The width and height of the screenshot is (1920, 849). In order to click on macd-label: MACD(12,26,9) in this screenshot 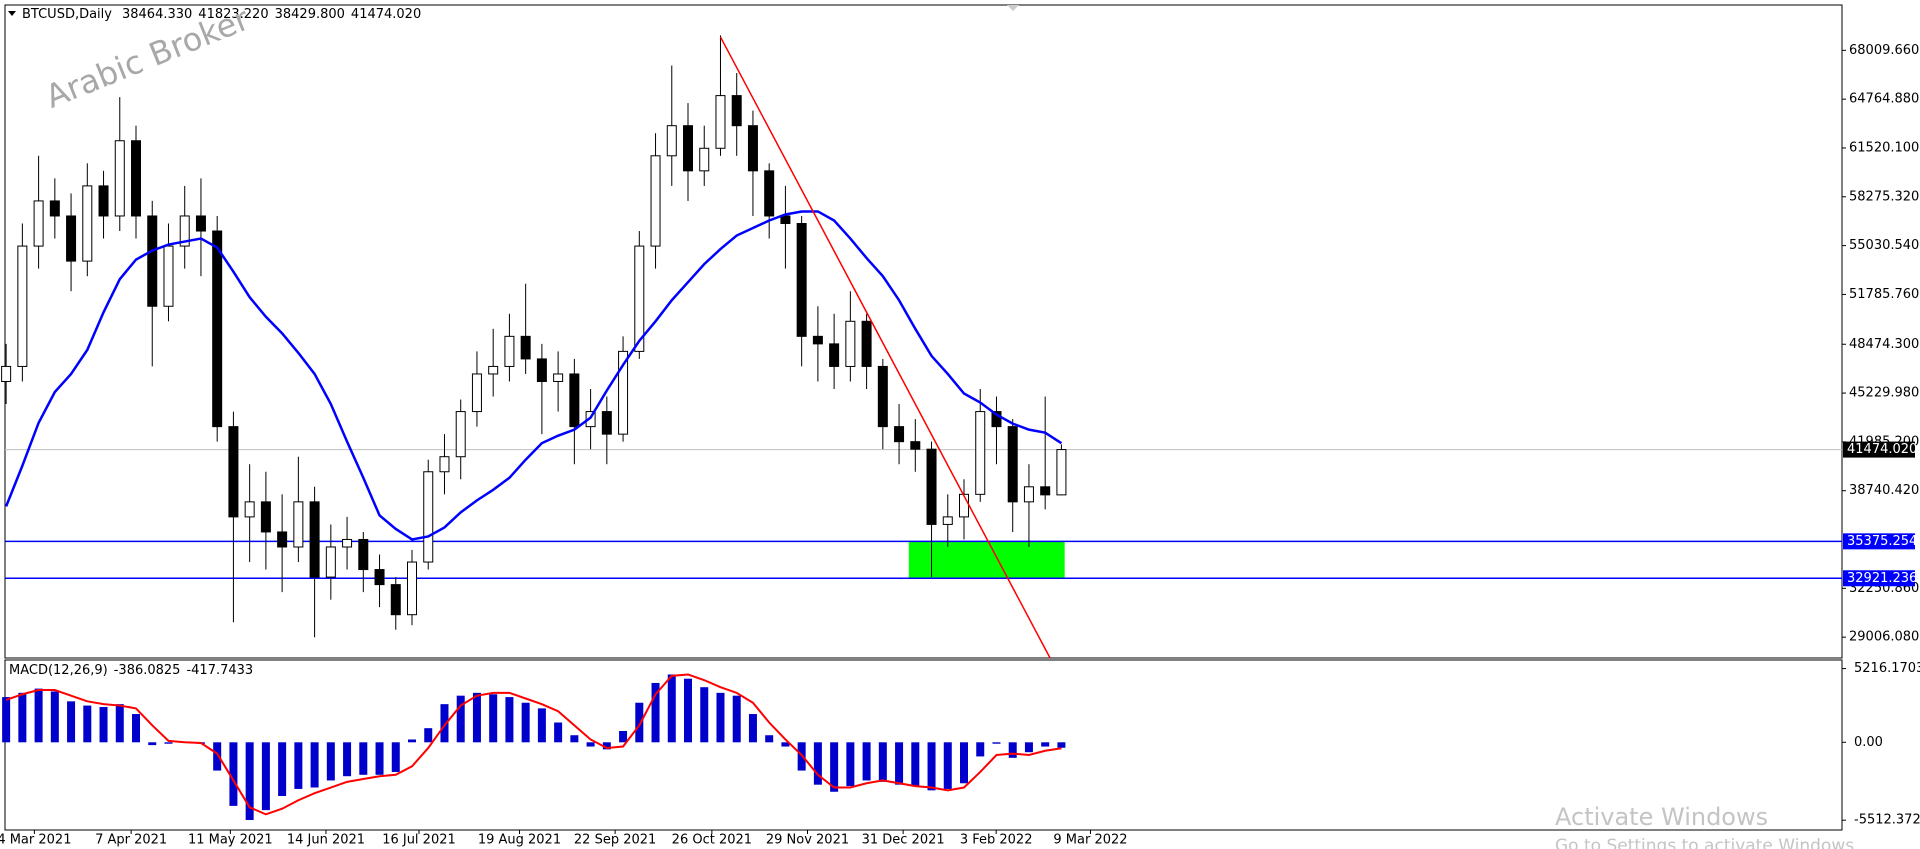, I will do `click(58, 670)`.